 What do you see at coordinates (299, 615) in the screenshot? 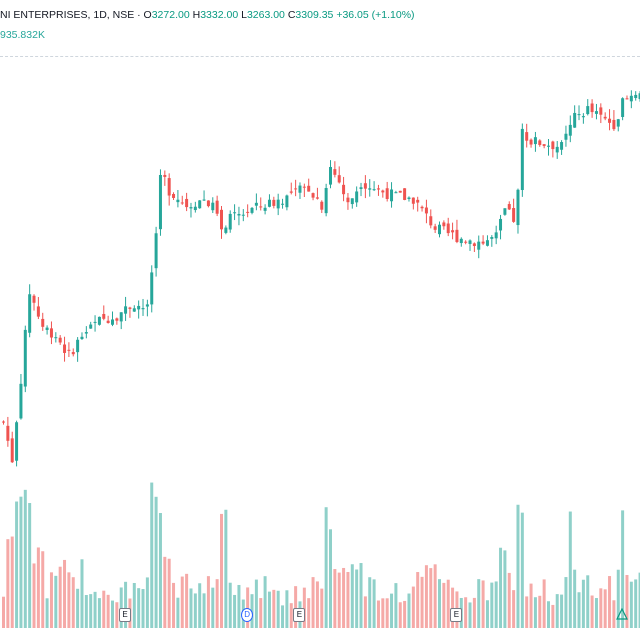
I see `earnings-event-icon: E` at bounding box center [299, 615].